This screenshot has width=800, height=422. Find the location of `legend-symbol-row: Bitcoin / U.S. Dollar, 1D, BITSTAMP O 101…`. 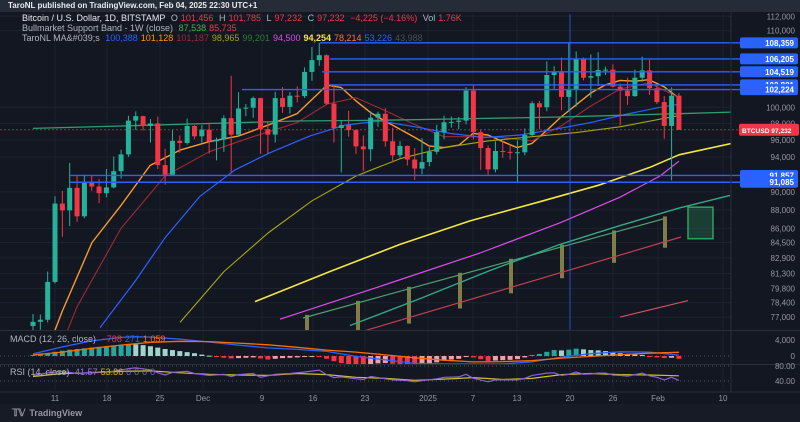

legend-symbol-row: Bitcoin / U.S. Dollar, 1D, BITSTAMP O 101… is located at coordinates (243, 18).